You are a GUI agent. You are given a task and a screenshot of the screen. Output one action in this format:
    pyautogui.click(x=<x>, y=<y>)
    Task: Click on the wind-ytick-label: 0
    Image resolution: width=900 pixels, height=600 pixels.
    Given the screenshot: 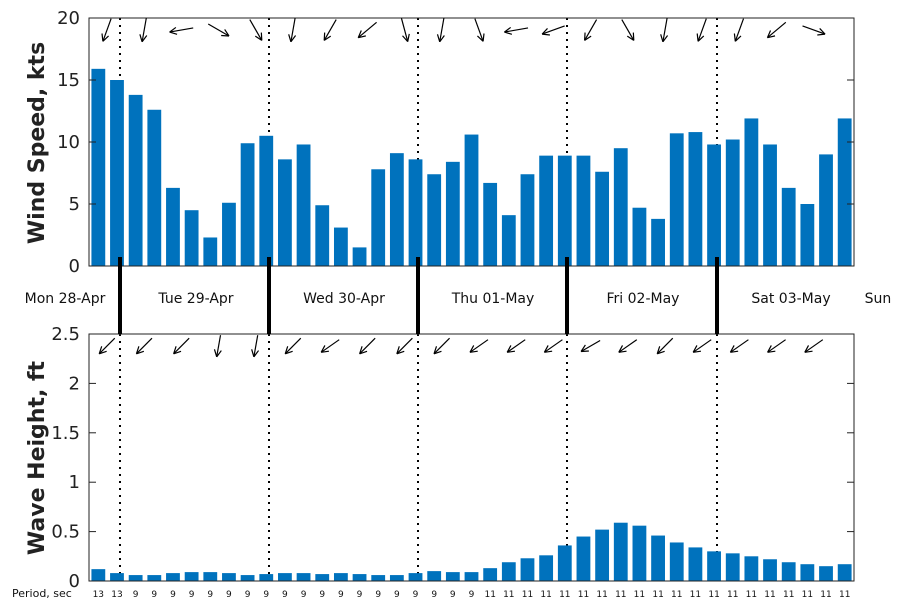 What is the action you would take?
    pyautogui.click(x=74, y=266)
    